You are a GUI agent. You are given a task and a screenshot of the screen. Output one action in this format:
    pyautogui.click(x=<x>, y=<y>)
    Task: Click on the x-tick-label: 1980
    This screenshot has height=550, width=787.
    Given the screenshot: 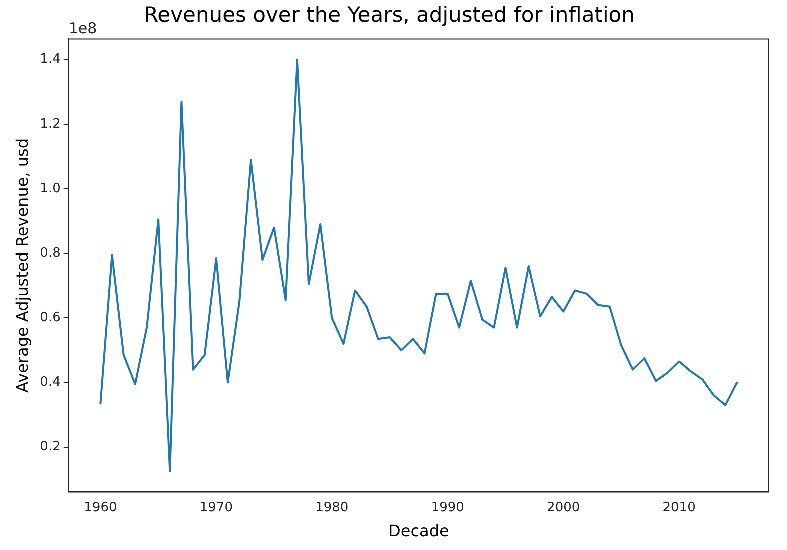 What is the action you would take?
    pyautogui.click(x=332, y=508)
    